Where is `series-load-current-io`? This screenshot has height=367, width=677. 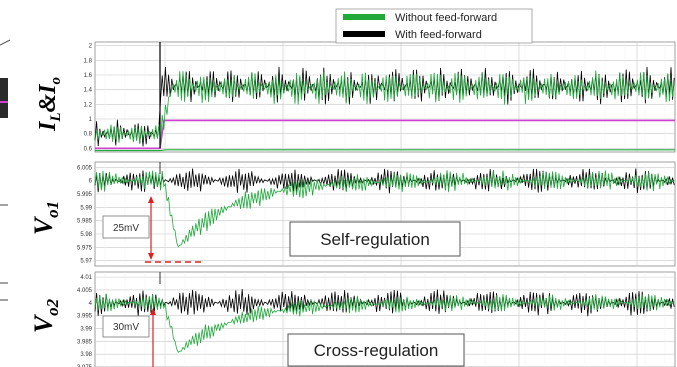 series-load-current-io is located at coordinates (385, 134).